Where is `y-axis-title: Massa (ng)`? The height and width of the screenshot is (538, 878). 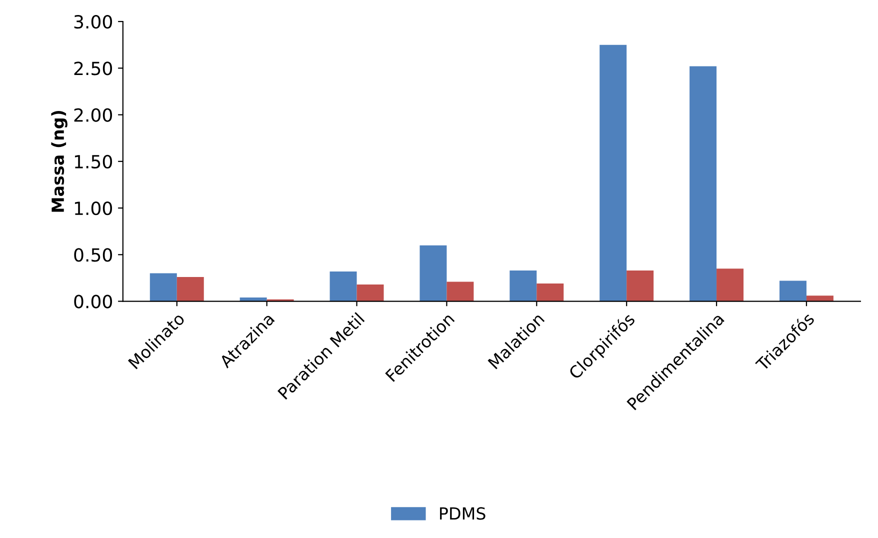 y-axis-title: Massa (ng) is located at coordinates (59, 161).